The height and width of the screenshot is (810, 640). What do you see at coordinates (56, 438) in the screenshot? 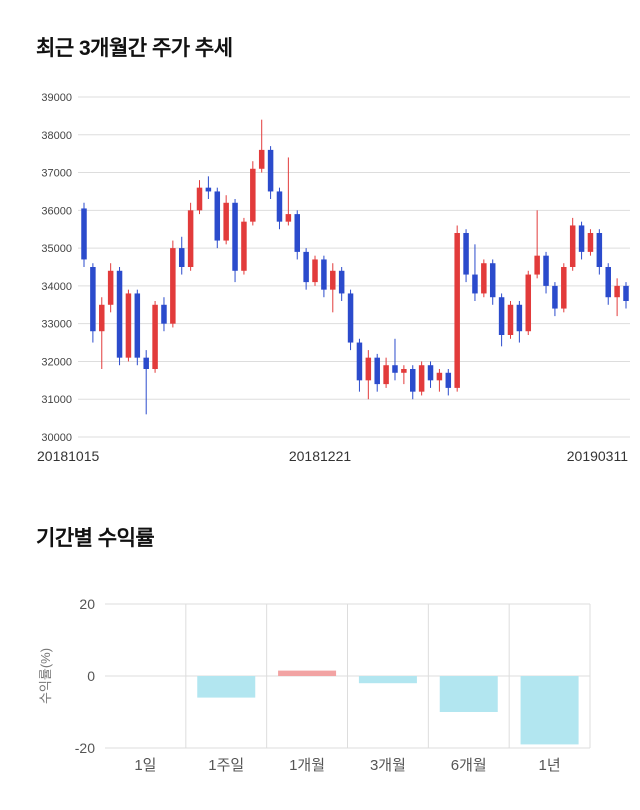
I see `y-tick-label: 30000` at bounding box center [56, 438].